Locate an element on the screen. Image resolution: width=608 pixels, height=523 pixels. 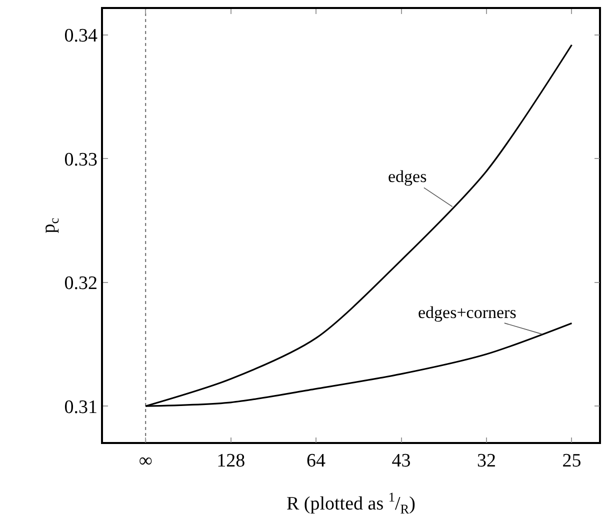
x-tick-label: 128 is located at coordinates (231, 461).